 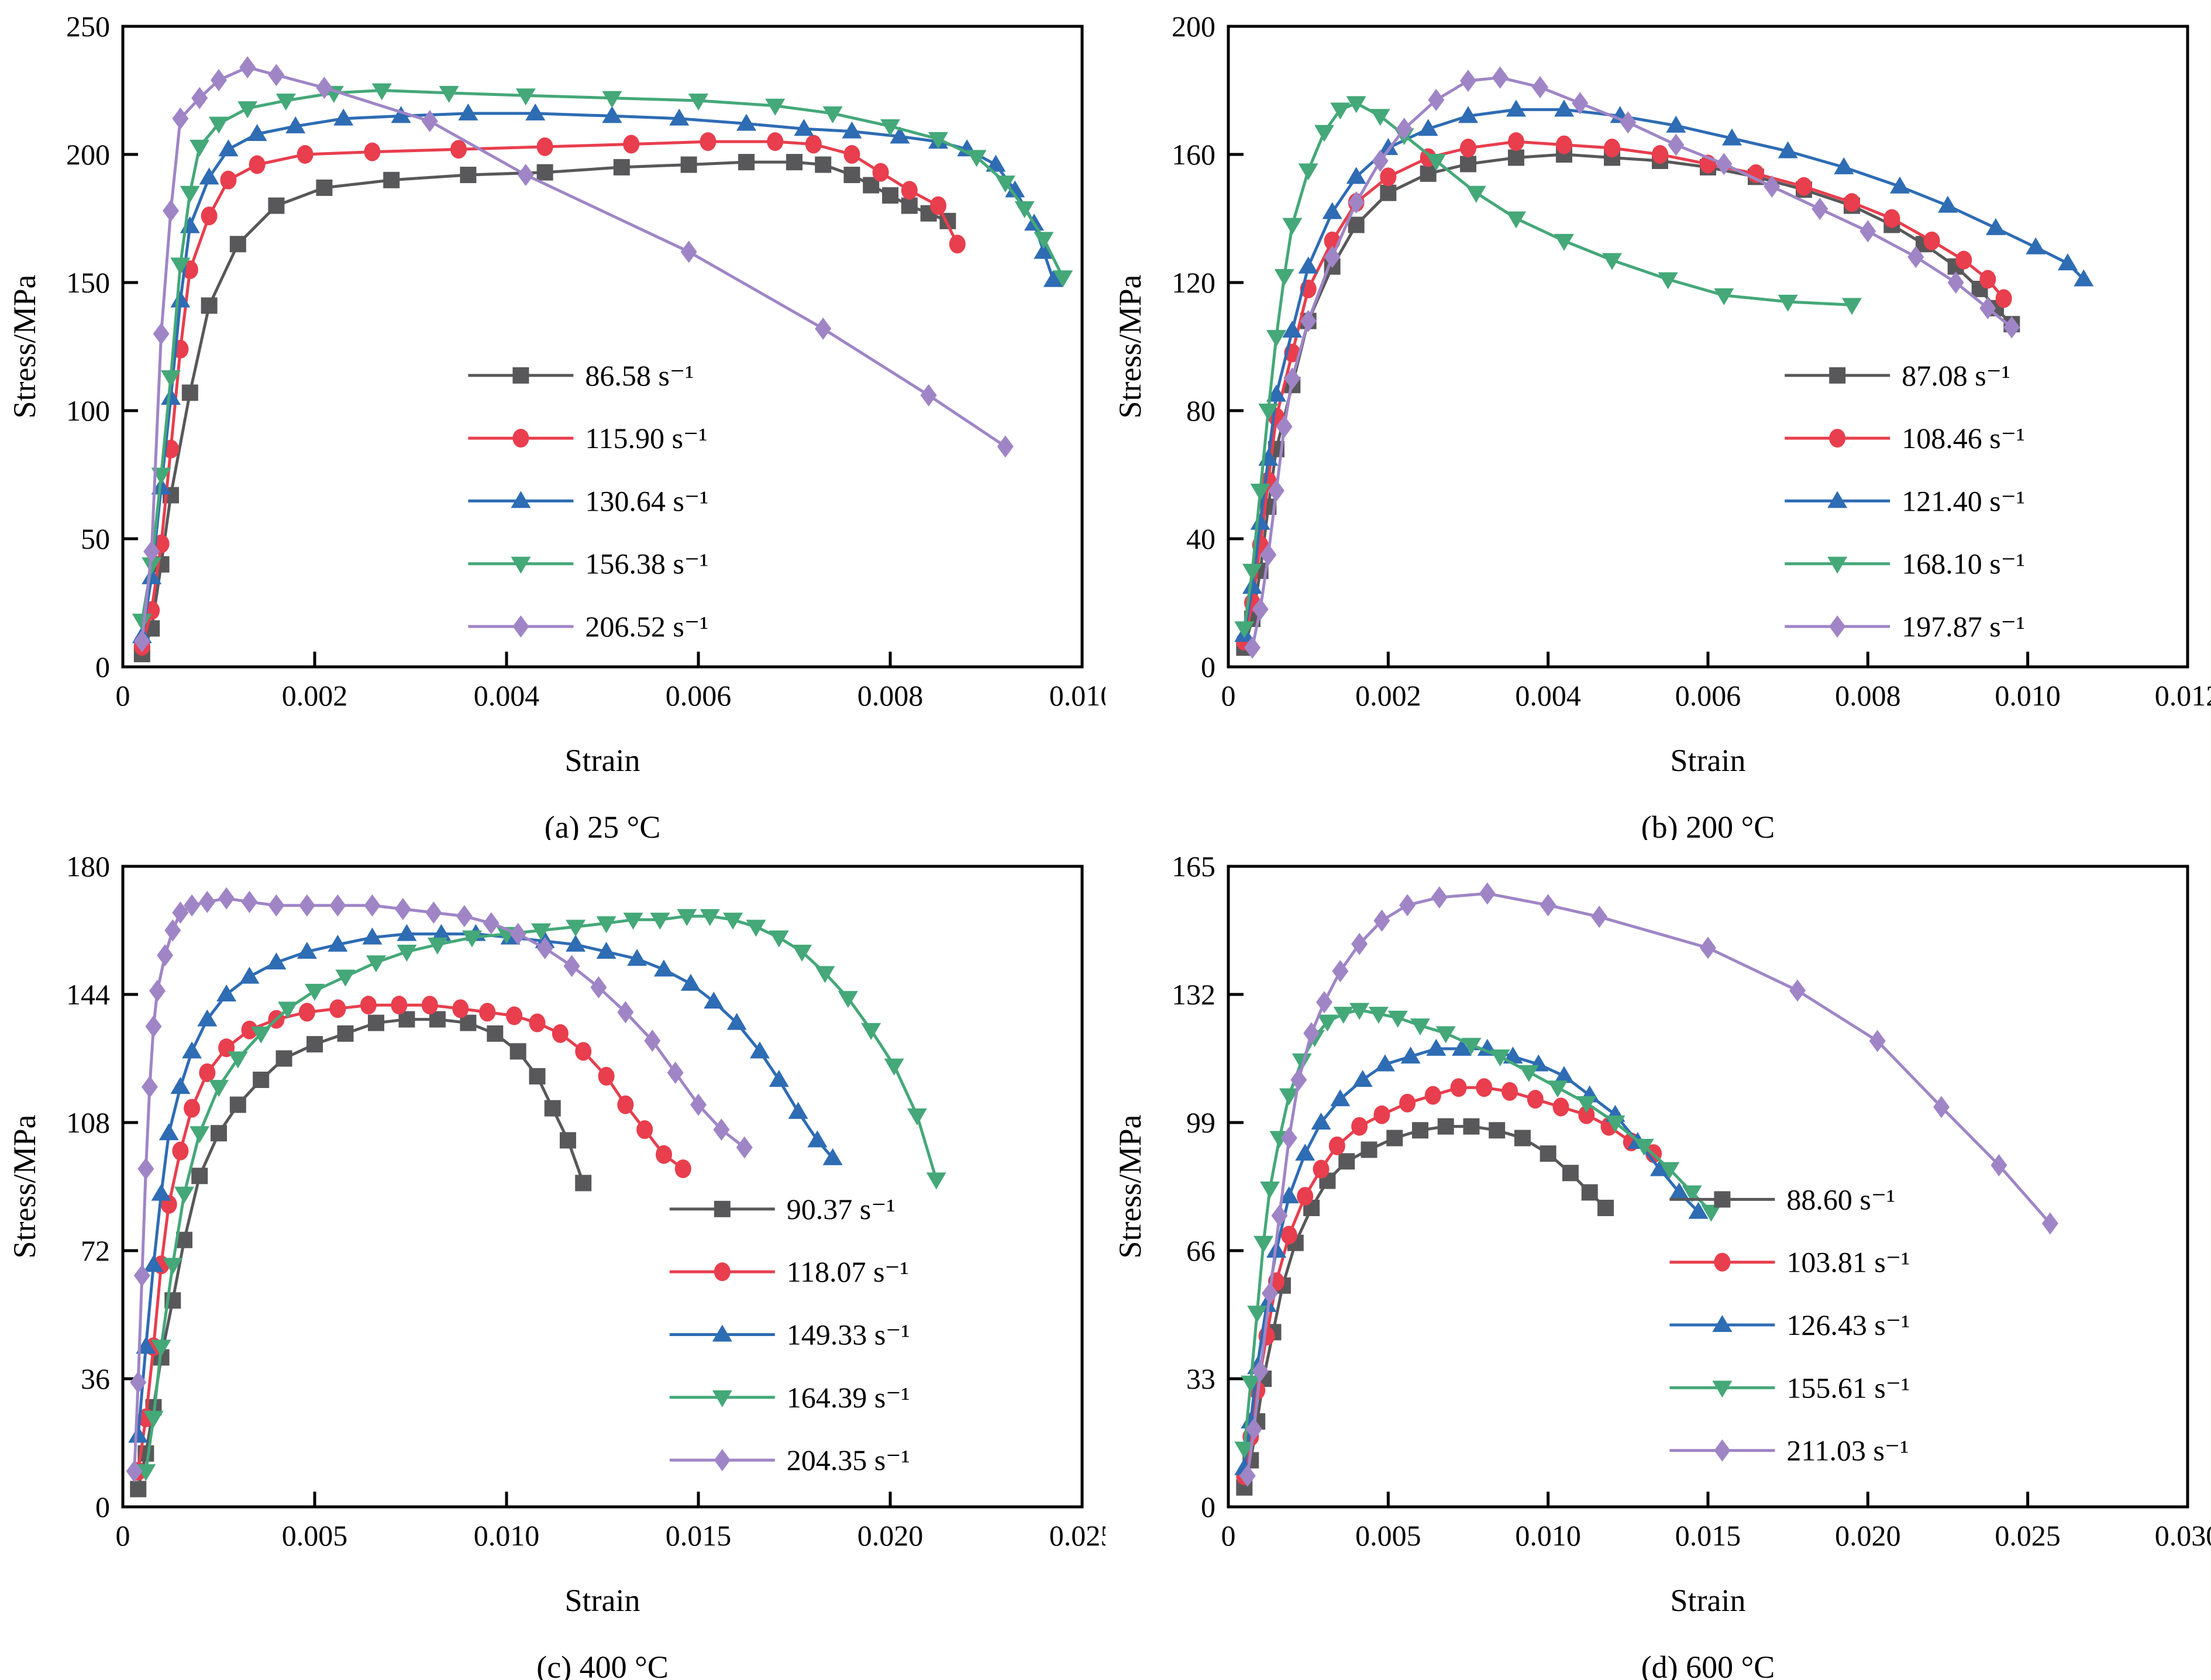 I want to click on x-axis-title-d: Strain, so click(x=1709, y=1601).